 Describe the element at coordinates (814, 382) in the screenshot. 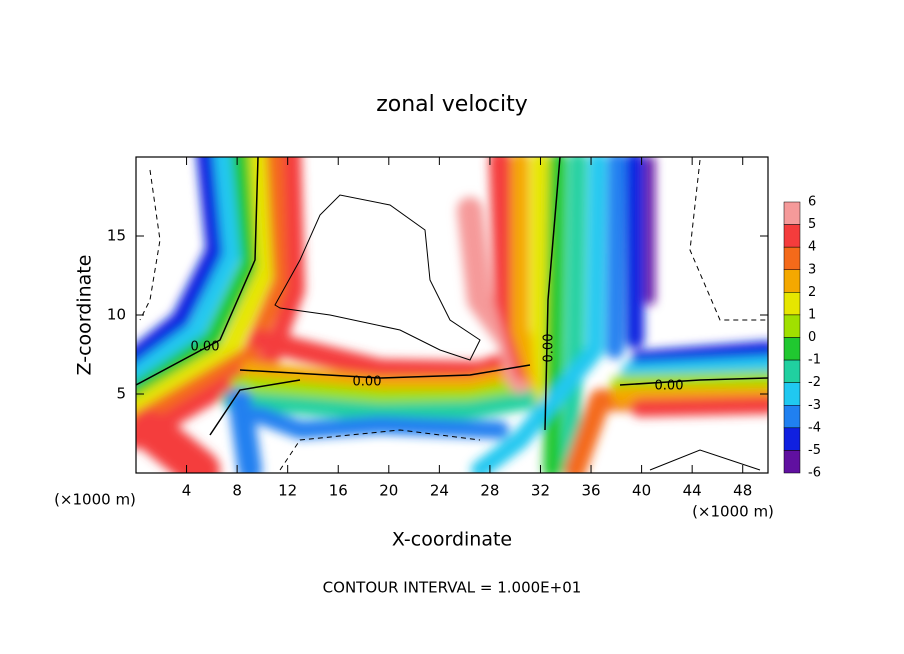

I see `colorbar-label: -2` at that location.